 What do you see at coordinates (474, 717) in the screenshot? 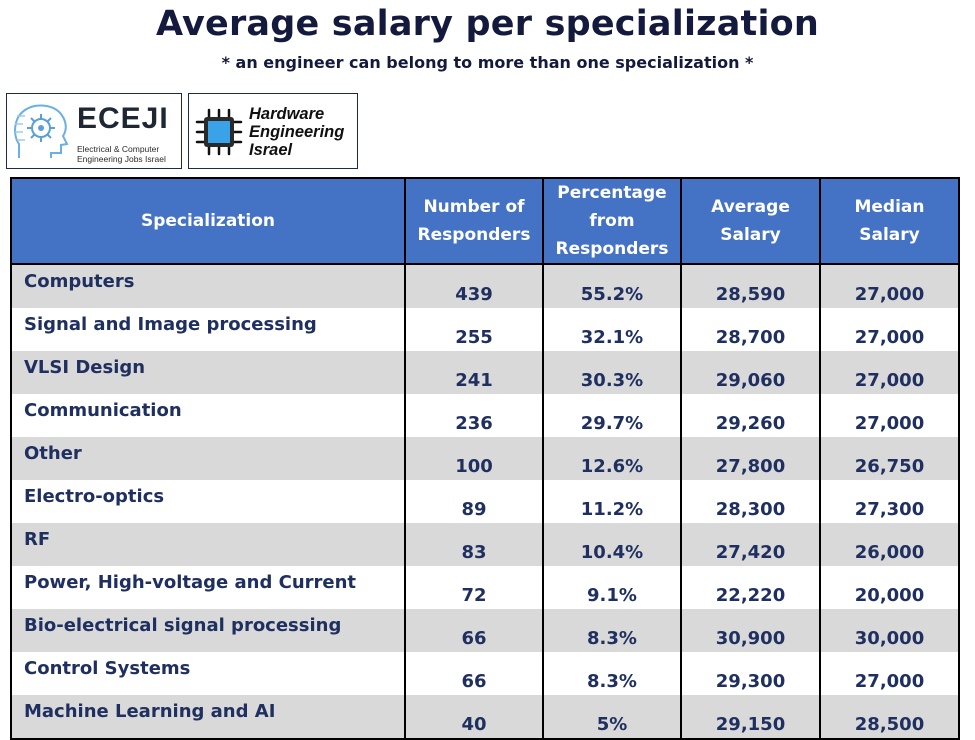
I see `cell-responders: 40` at bounding box center [474, 717].